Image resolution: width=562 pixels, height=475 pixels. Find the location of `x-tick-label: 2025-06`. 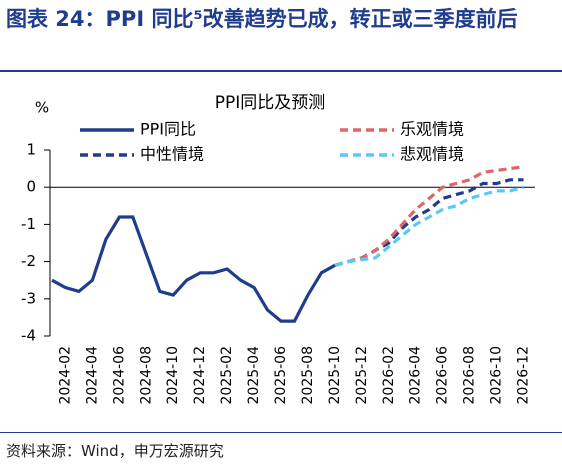

x-tick-label: 2025-06 is located at coordinates (281, 375).